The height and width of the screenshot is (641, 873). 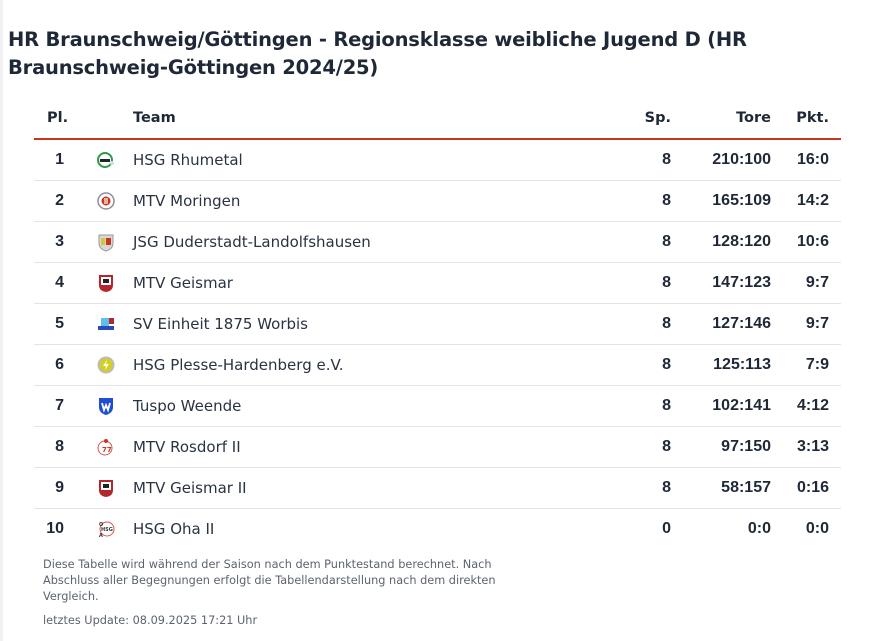 I want to click on goals: 97:150, so click(x=727, y=447).